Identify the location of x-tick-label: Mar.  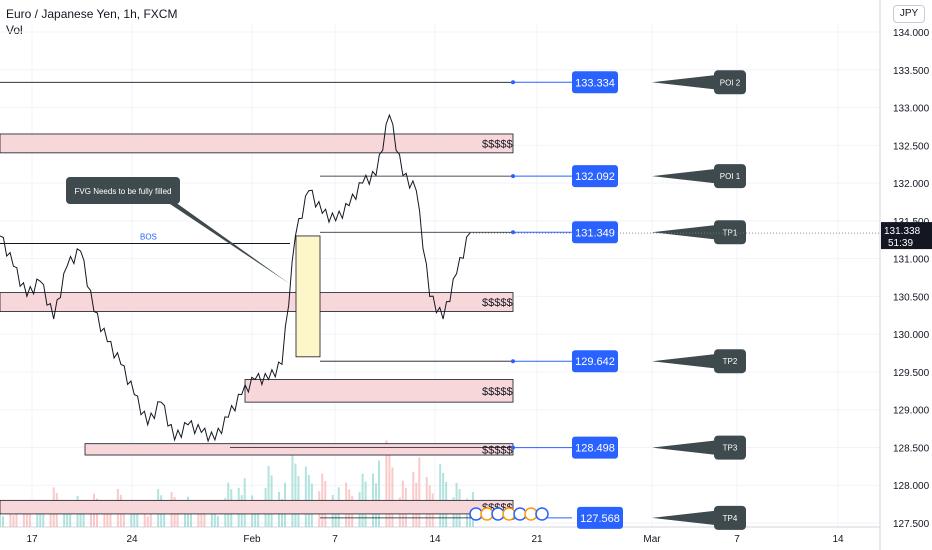
(652, 539).